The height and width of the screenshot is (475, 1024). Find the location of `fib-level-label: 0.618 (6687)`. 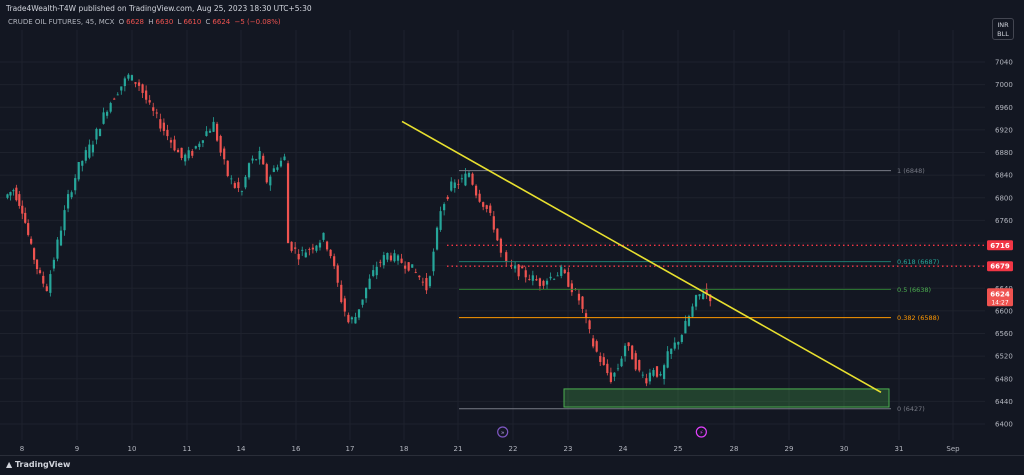

fib-level-label: 0.618 (6687) is located at coordinates (918, 262).